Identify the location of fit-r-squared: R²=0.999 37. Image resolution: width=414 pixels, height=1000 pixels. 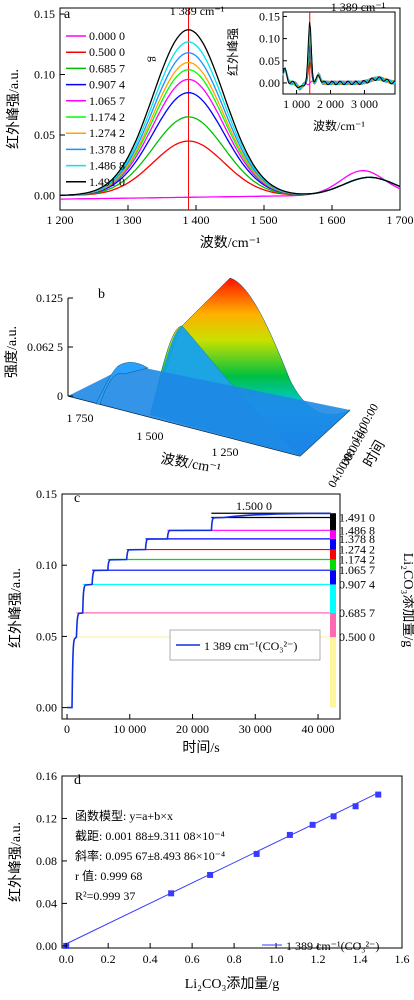
(105, 896).